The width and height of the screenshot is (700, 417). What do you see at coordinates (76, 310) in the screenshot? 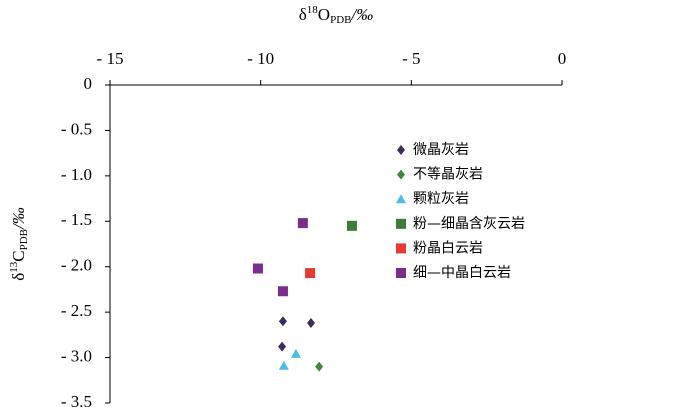
I see `y-tick-label: - 2.5` at bounding box center [76, 310].